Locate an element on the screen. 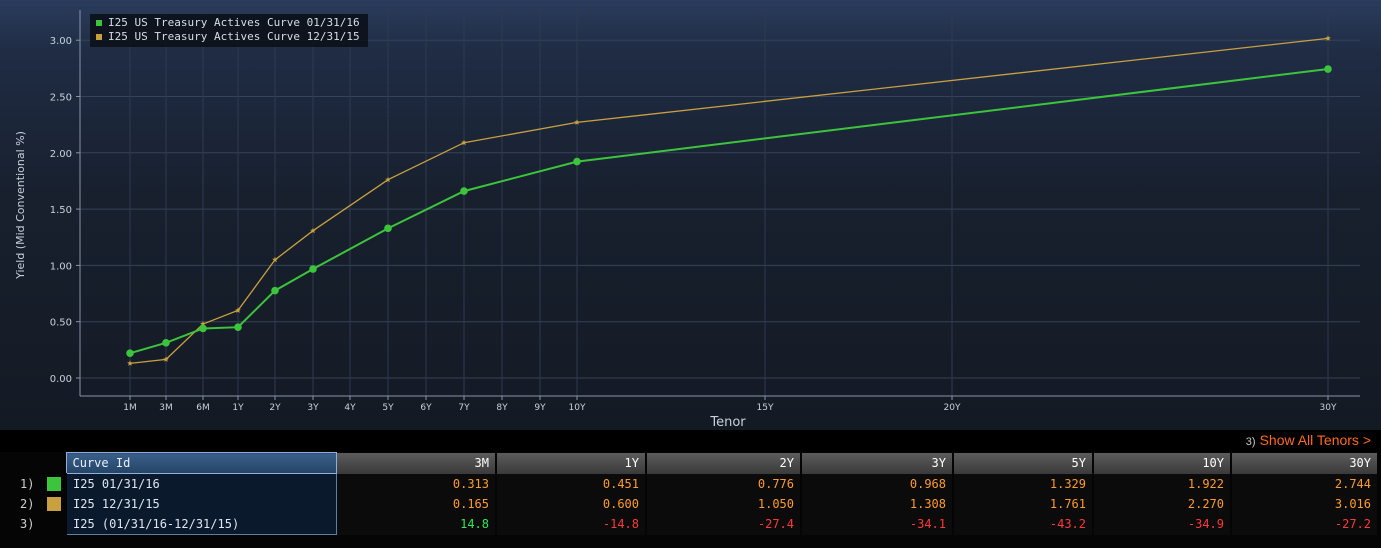 This screenshot has height=548, width=1381. x-axis-title: Tenor is located at coordinates (727, 422).